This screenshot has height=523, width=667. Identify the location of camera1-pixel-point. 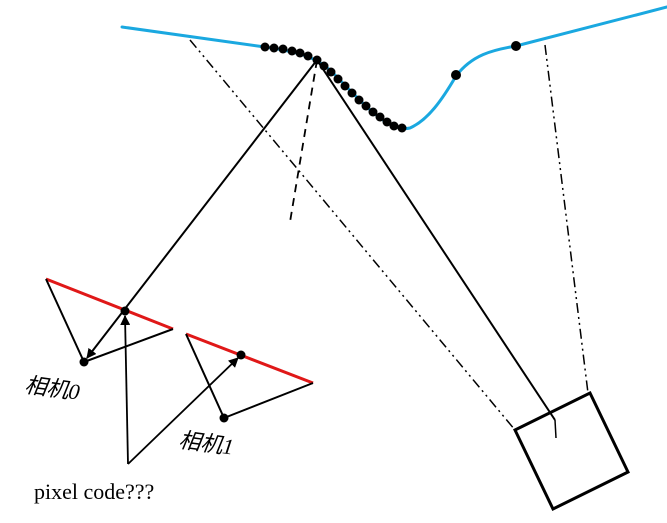
(241, 355).